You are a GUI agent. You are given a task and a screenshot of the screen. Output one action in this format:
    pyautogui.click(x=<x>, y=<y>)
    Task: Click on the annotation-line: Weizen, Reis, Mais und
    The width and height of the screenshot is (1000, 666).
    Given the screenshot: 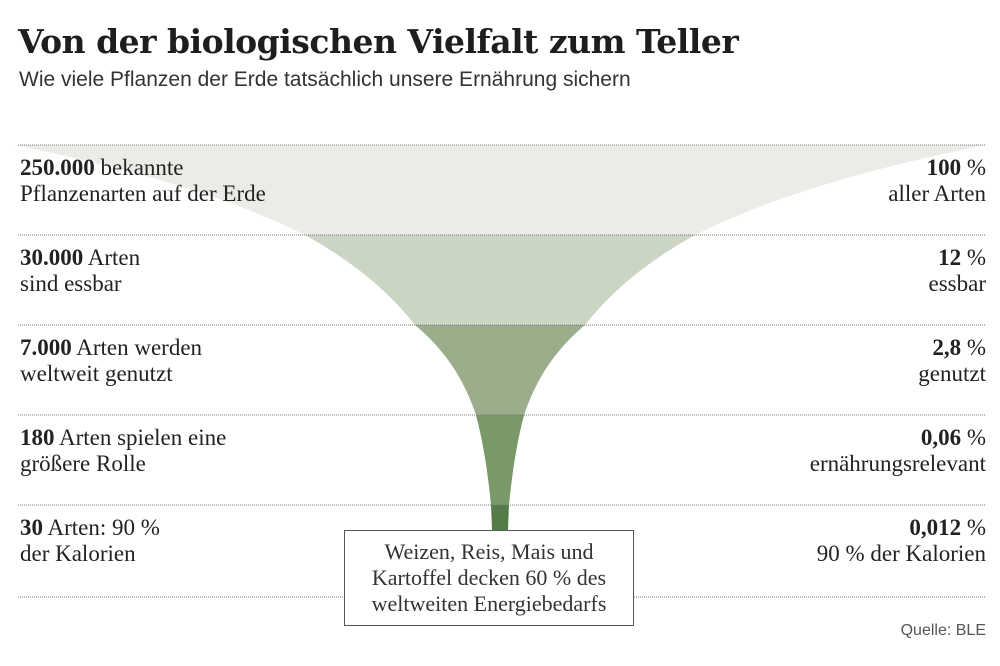 What is the action you would take?
    pyautogui.click(x=489, y=551)
    